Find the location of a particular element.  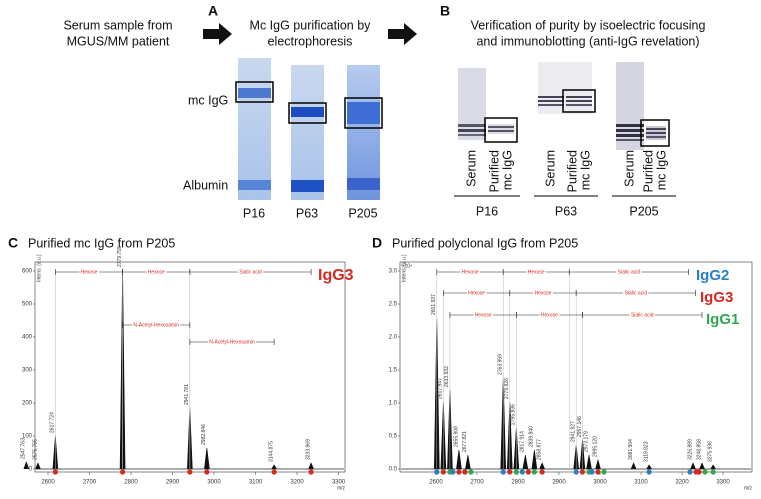

x-tick-label: 2900 is located at coordinates (559, 483).